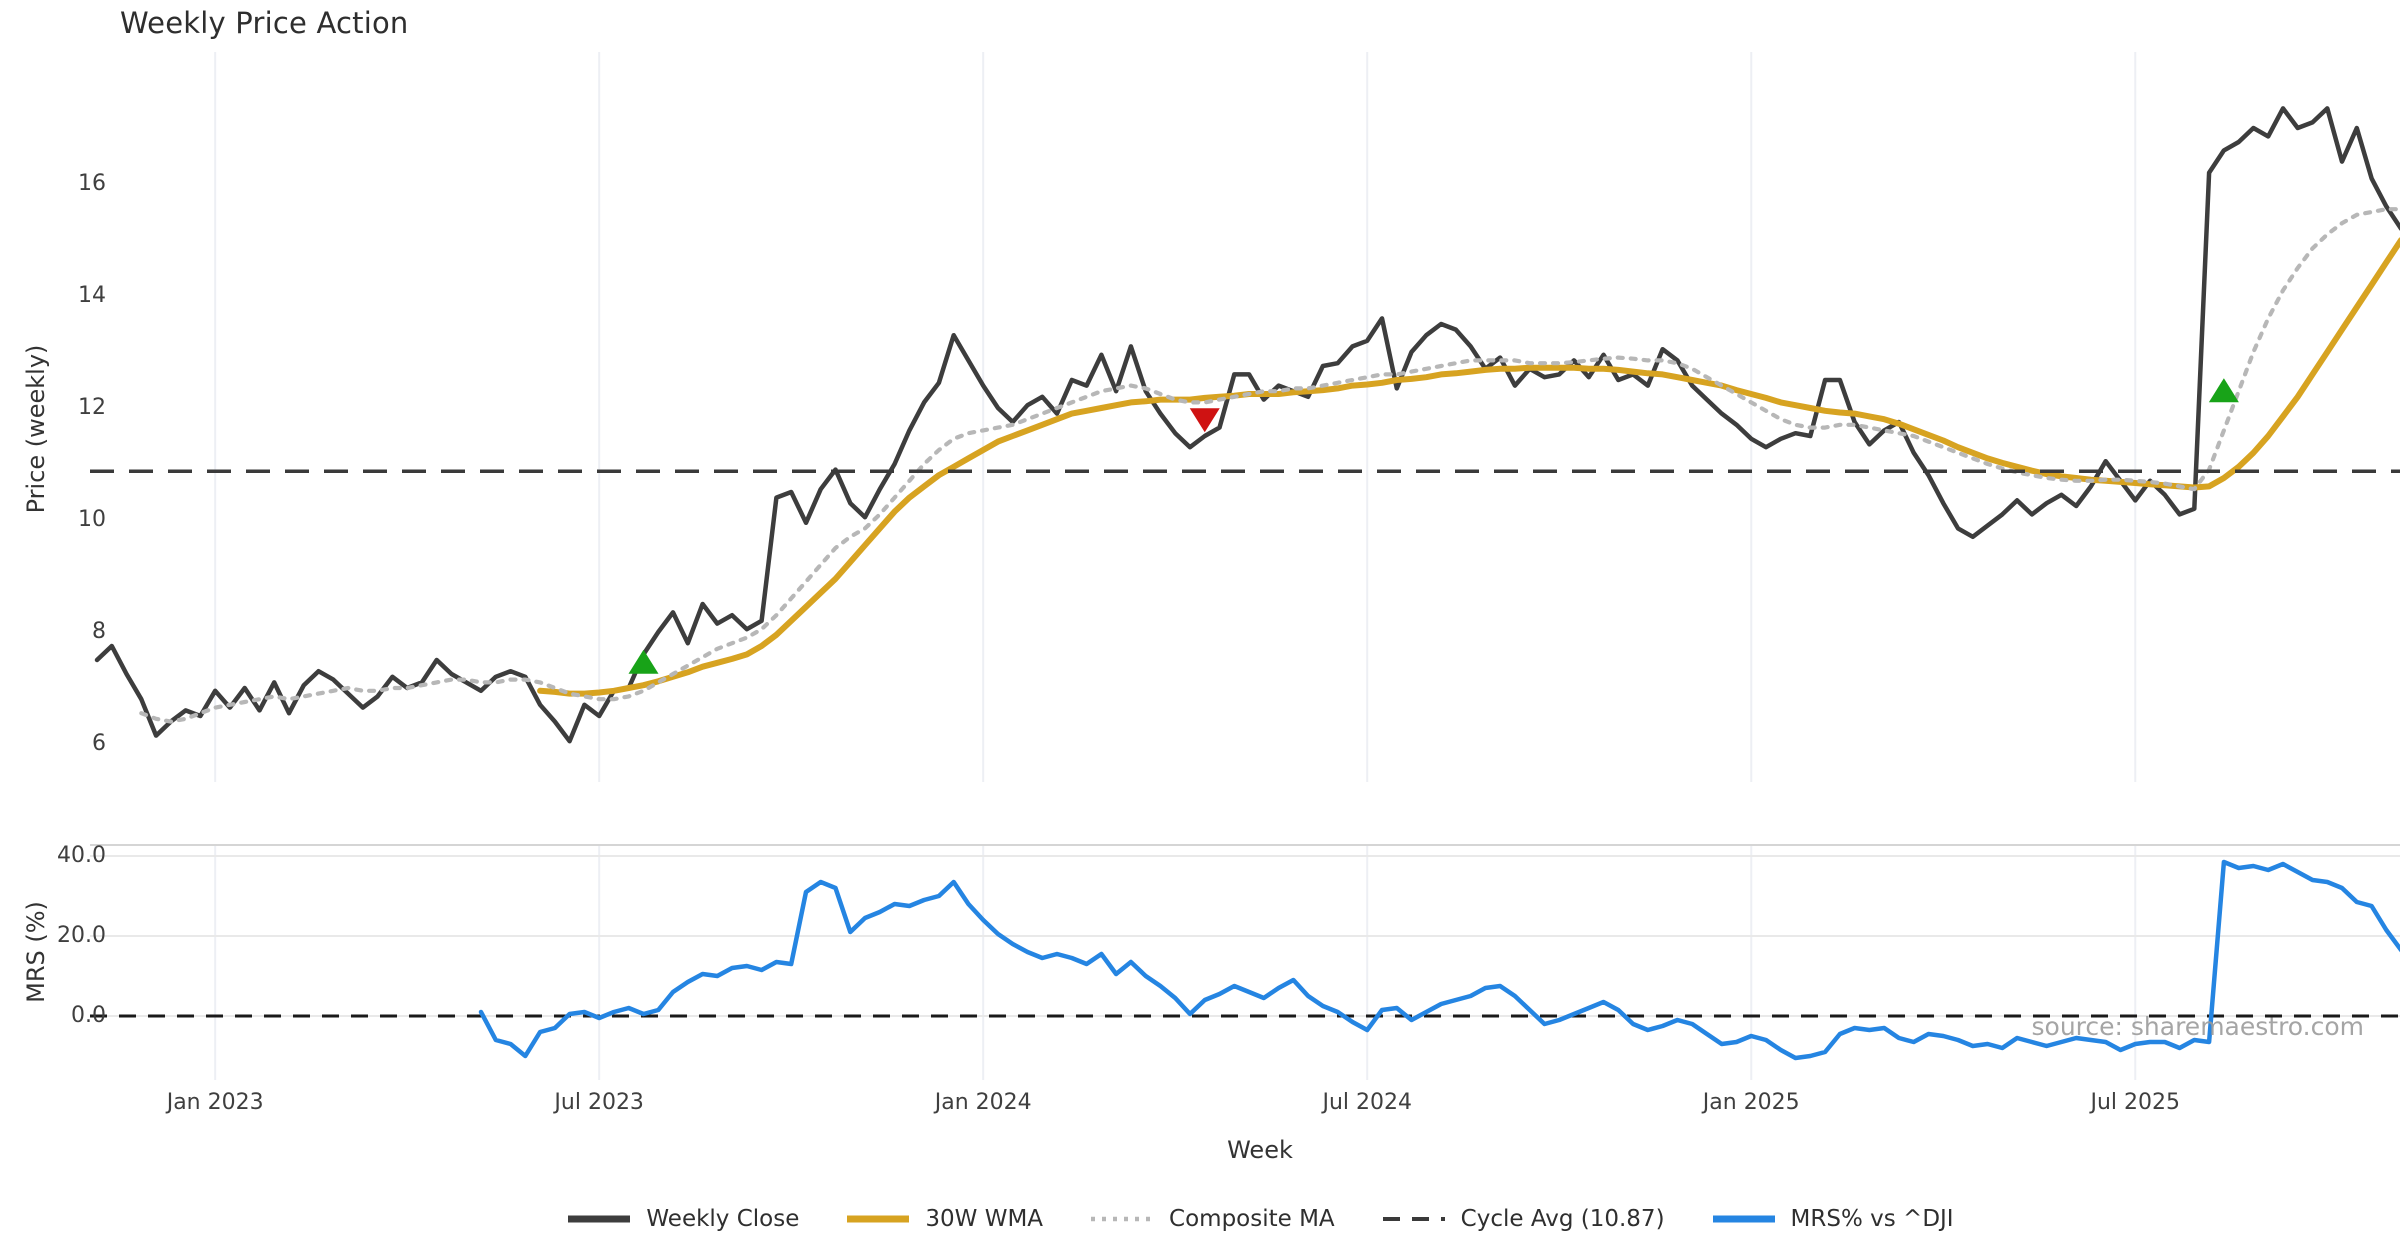  What do you see at coordinates (723, 1219) in the screenshot?
I see `legend-label: Weekly Close` at bounding box center [723, 1219].